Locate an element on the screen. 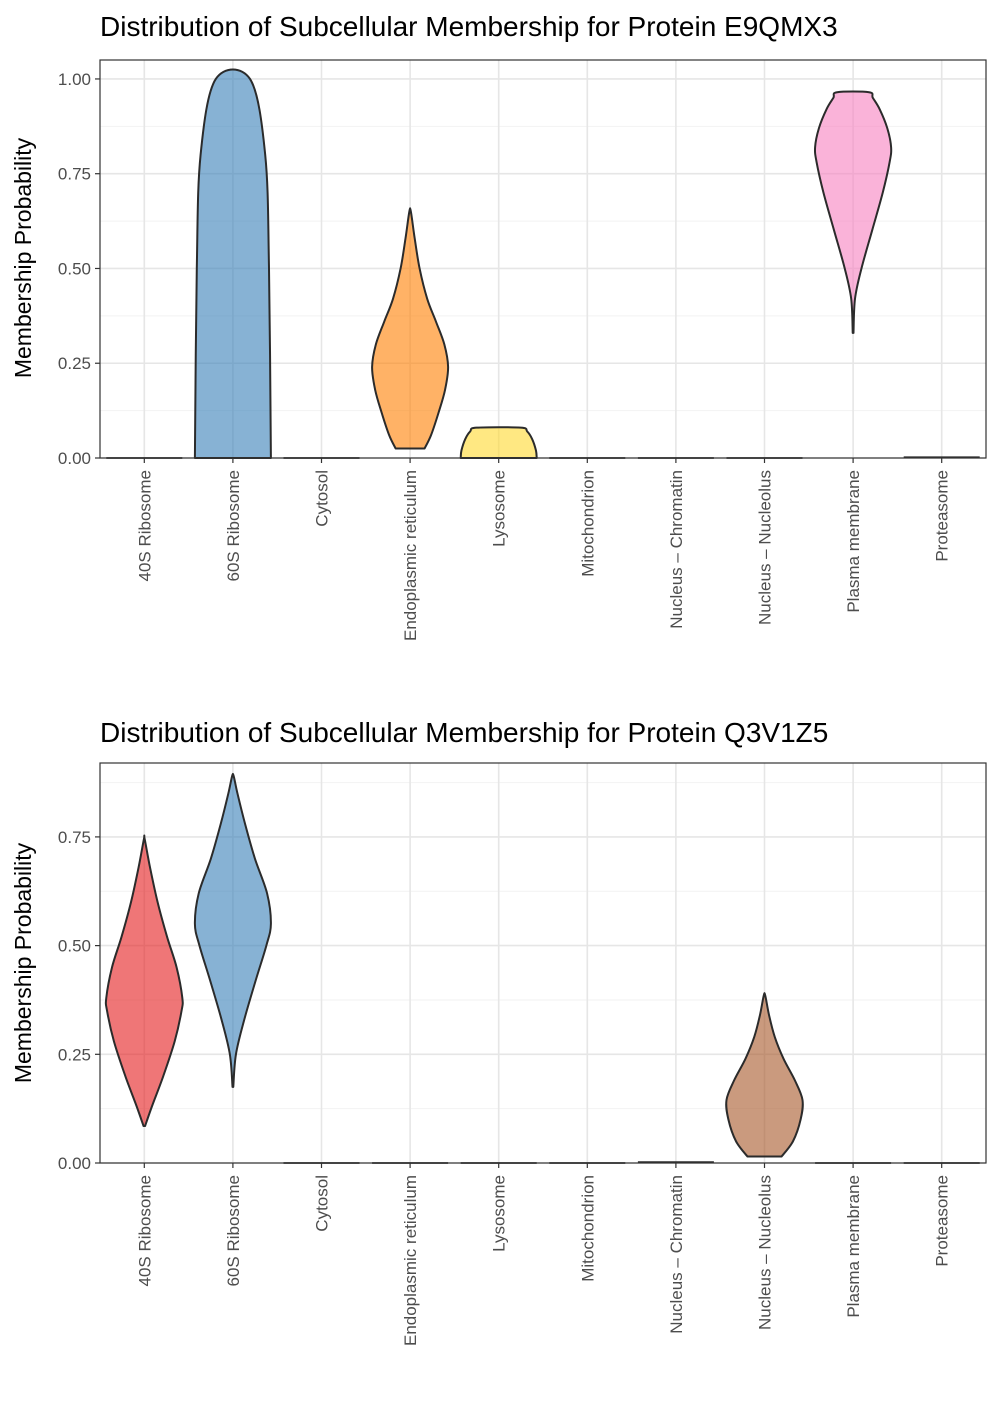  panel-1-y-axis-label: Membership Probability is located at coordinates (23, 257).